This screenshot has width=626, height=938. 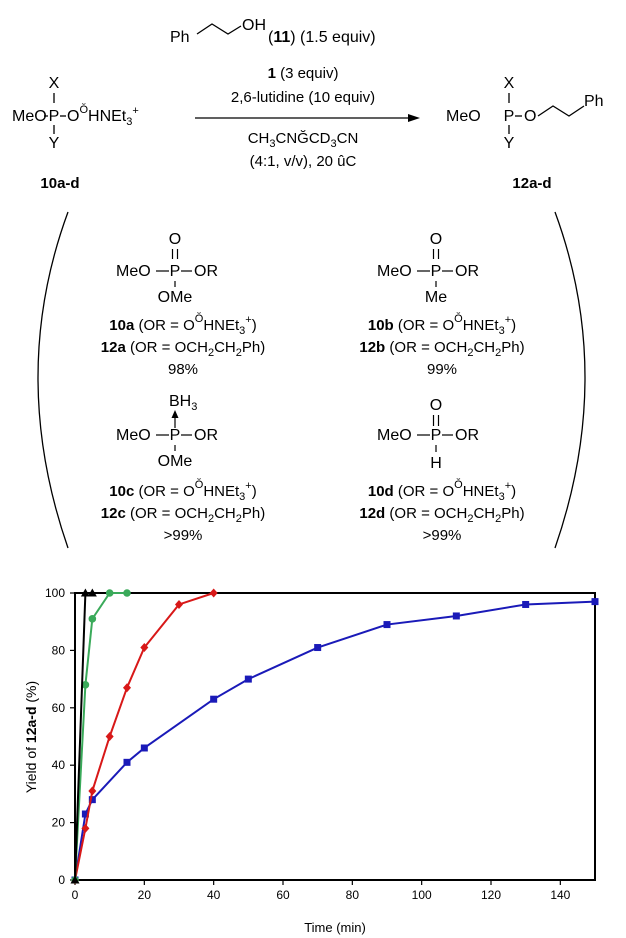 What do you see at coordinates (442, 535) in the screenshot?
I see `compound-d-yield: >99%` at bounding box center [442, 535].